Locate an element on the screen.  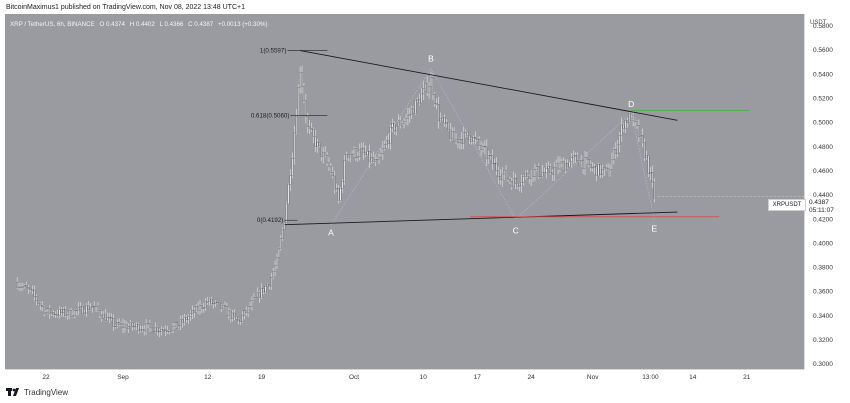
time-tick-label: Oct is located at coordinates (354, 377).